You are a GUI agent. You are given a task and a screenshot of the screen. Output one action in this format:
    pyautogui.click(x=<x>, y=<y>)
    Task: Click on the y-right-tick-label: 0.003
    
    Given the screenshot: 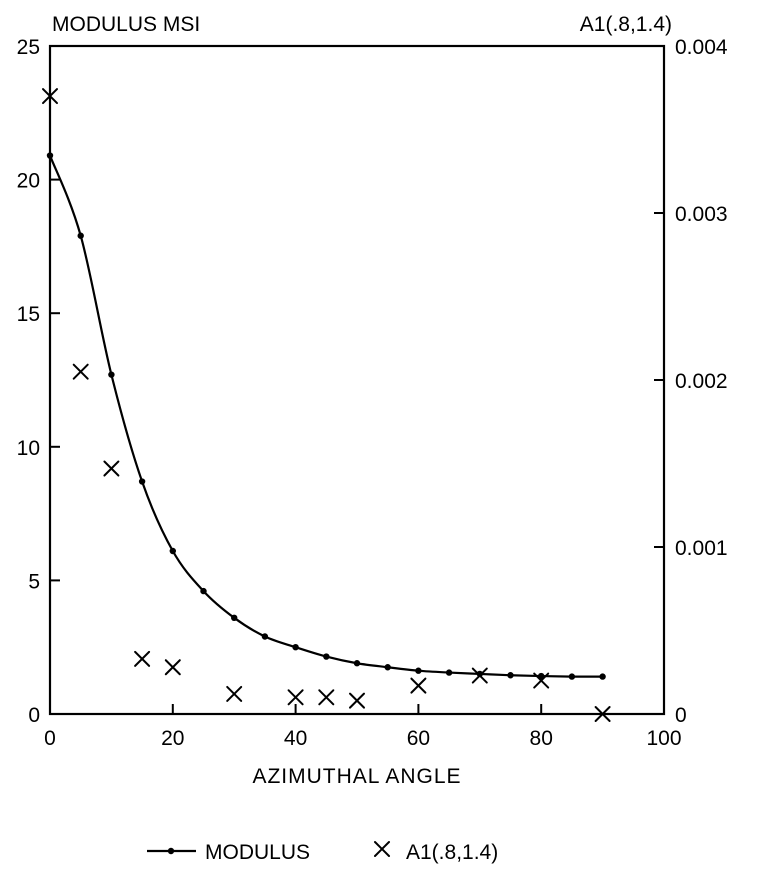 What is the action you would take?
    pyautogui.click(x=701, y=214)
    